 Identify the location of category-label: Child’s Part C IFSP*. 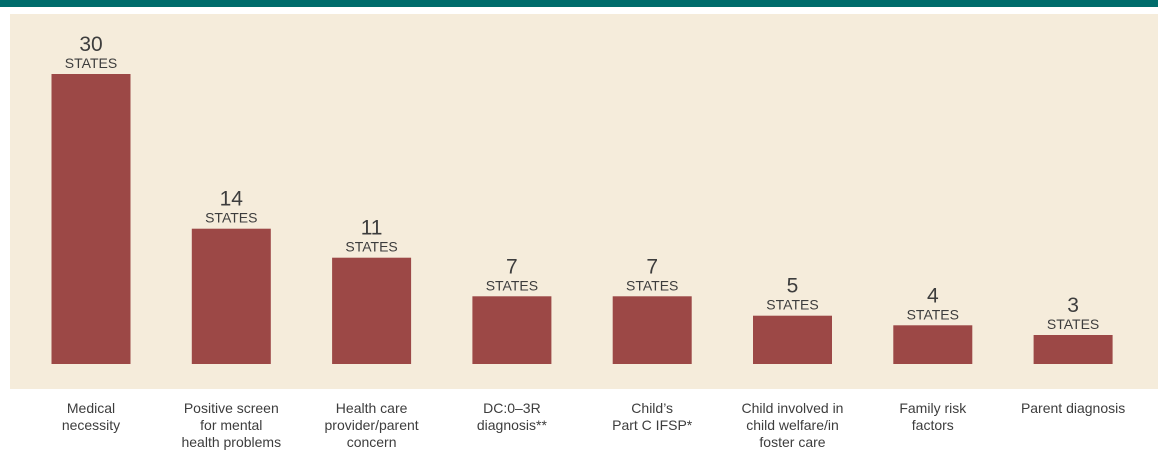
(652, 416).